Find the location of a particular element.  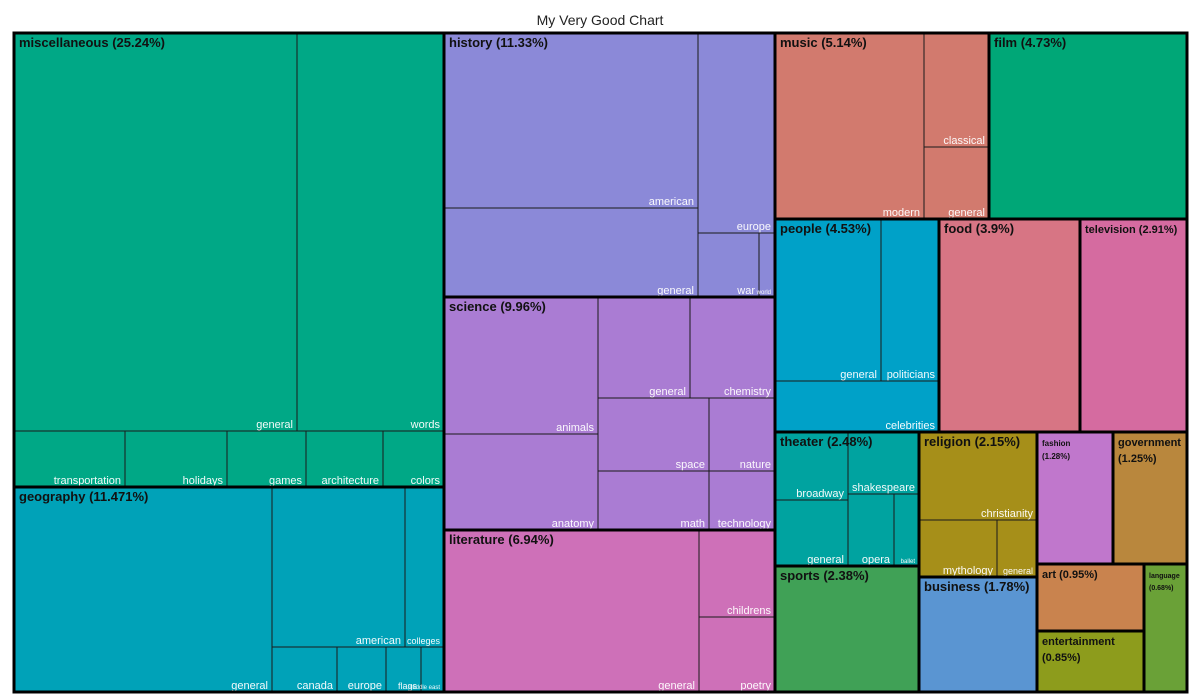

group-literature: general childrens poetry literature (6.94%) is located at coordinates (609, 611).